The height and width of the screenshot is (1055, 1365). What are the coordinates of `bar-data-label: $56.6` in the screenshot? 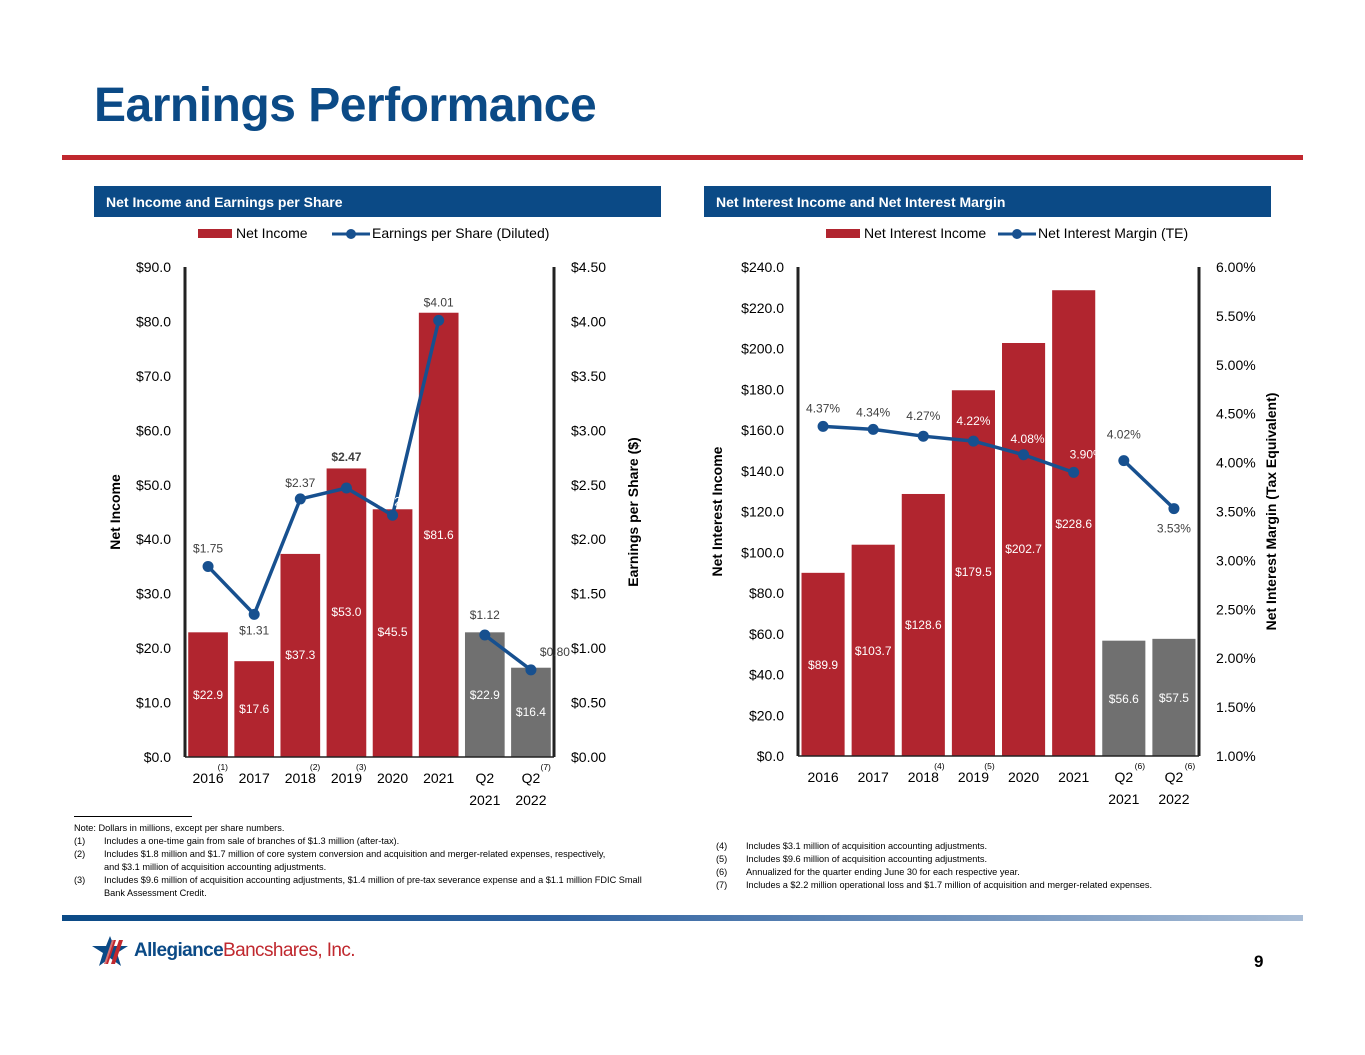 It's located at (1124, 699).